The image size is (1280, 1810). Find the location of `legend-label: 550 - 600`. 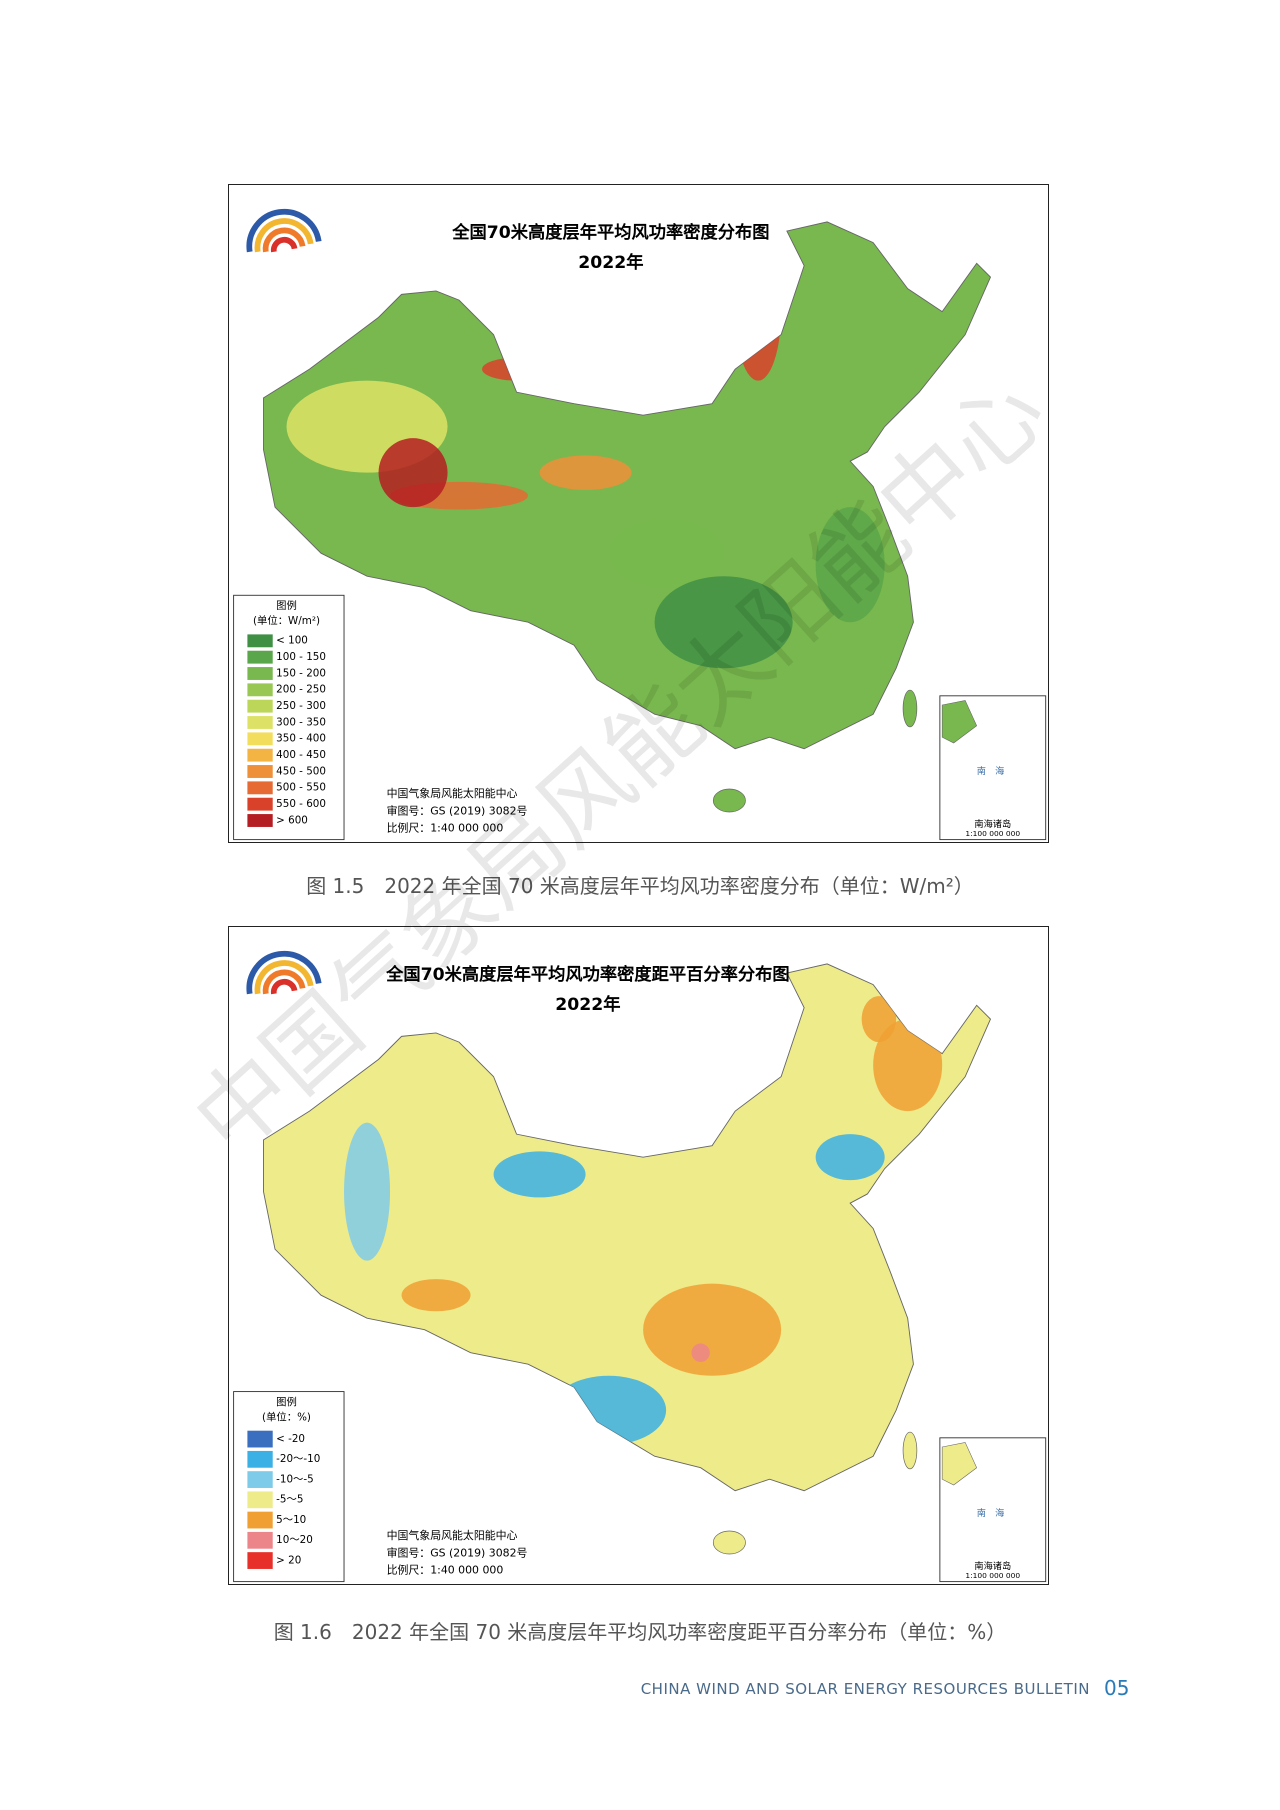

legend-label: 550 - 600 is located at coordinates (301, 804).